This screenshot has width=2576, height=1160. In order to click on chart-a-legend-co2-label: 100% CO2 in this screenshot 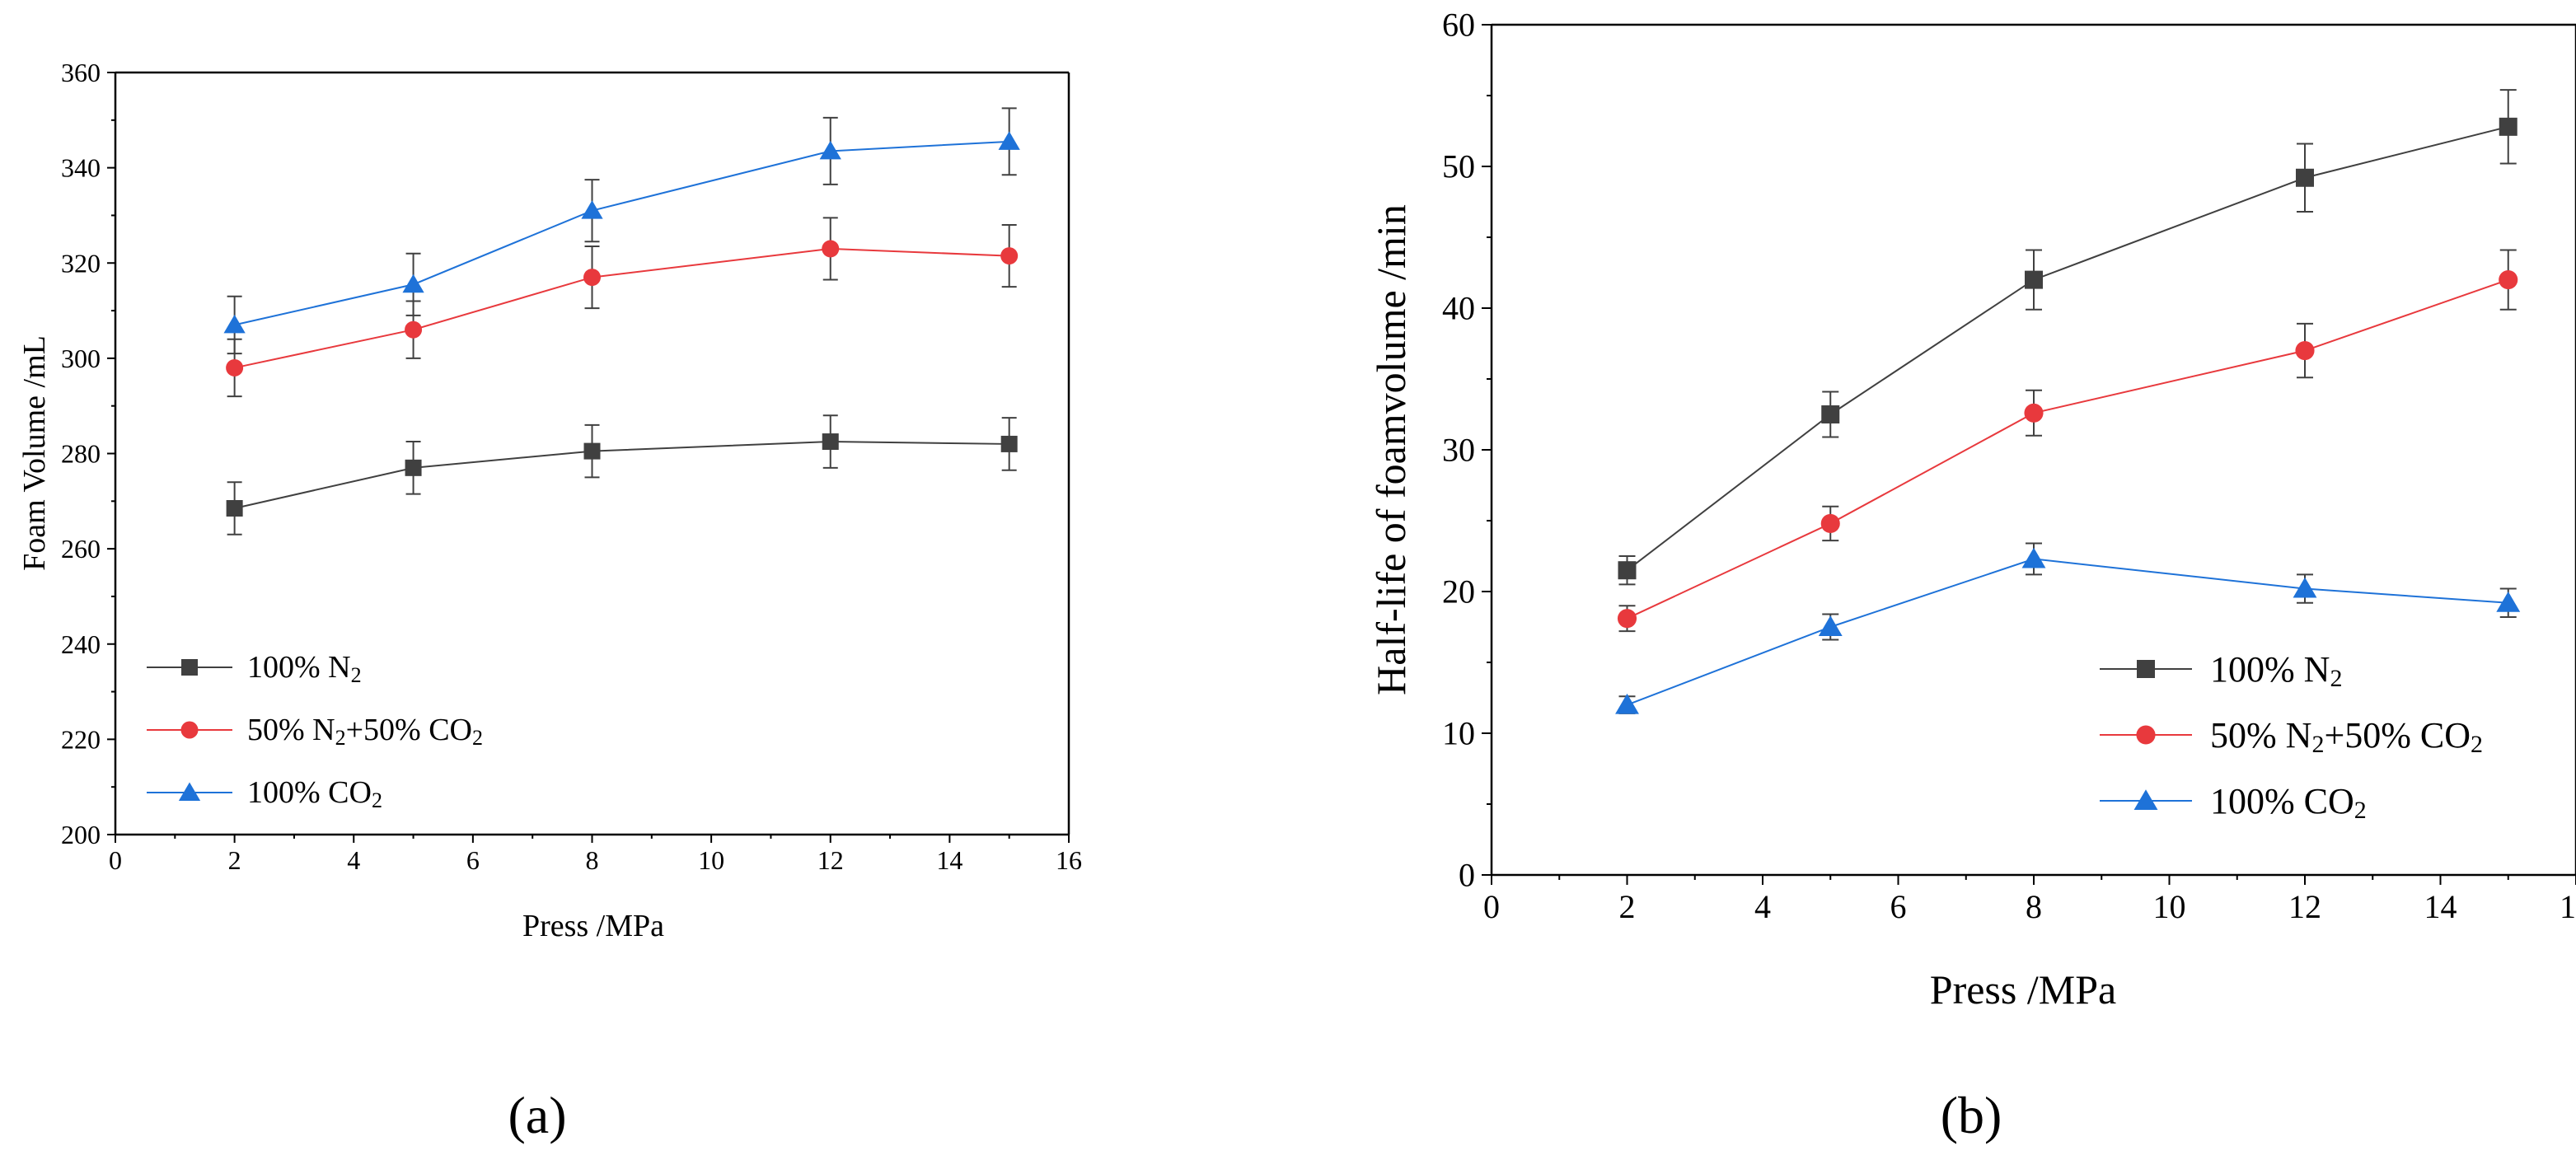, I will do `click(314, 793)`.